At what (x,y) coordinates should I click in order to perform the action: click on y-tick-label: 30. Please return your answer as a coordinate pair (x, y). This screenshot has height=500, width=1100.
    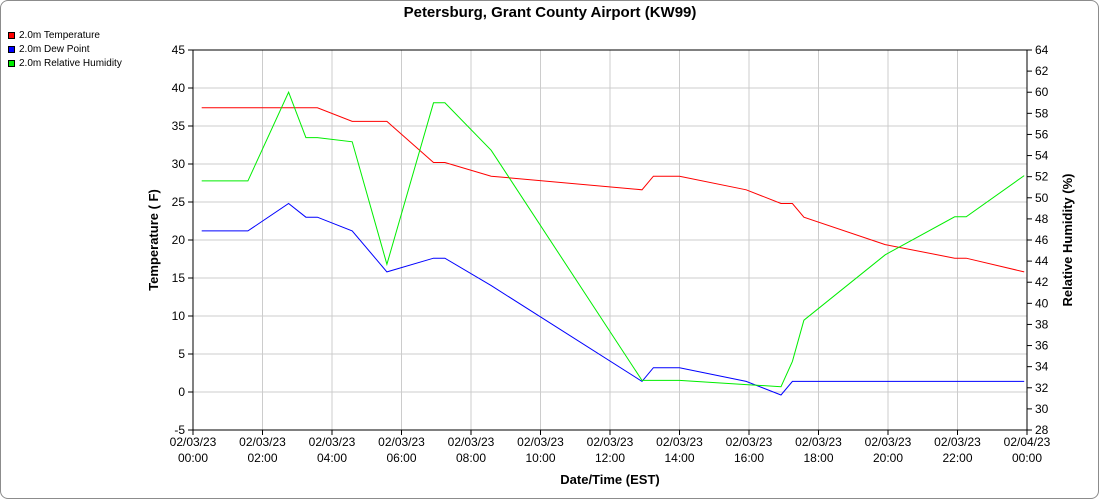
    Looking at the image, I should click on (179, 164).